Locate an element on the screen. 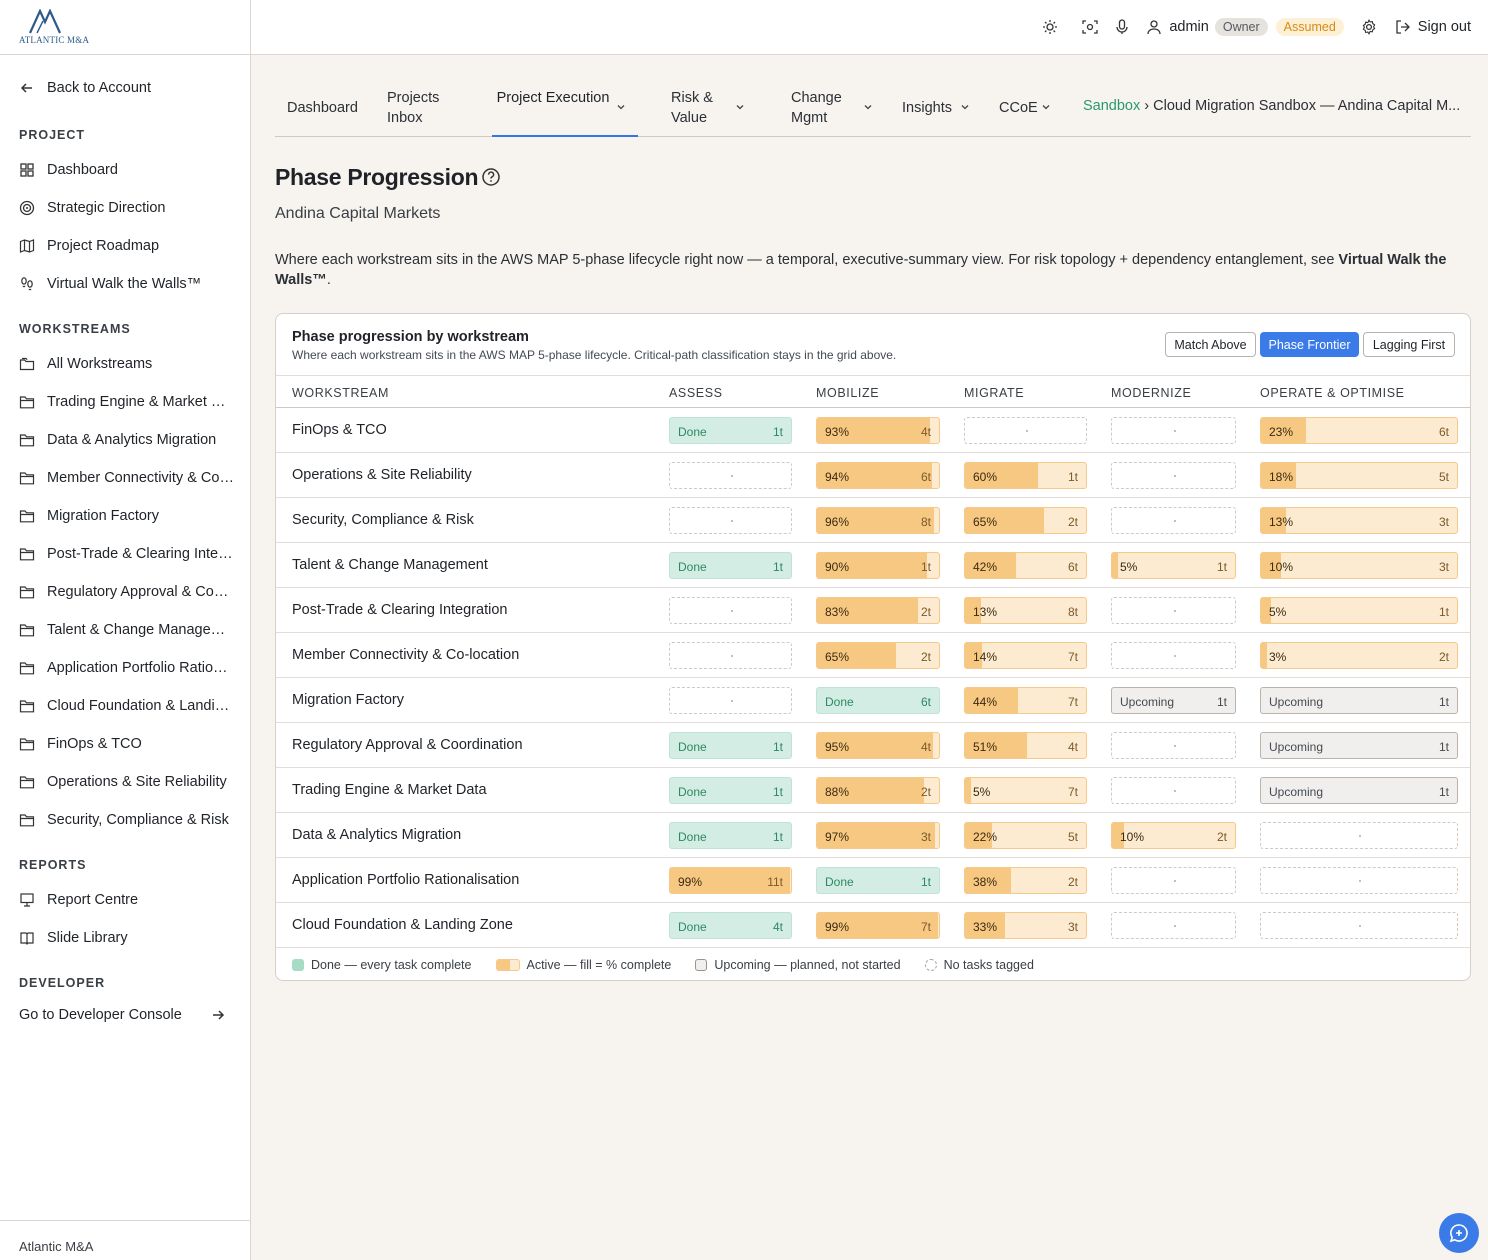  phase-cell-active: 99% 7t is located at coordinates (878, 925).